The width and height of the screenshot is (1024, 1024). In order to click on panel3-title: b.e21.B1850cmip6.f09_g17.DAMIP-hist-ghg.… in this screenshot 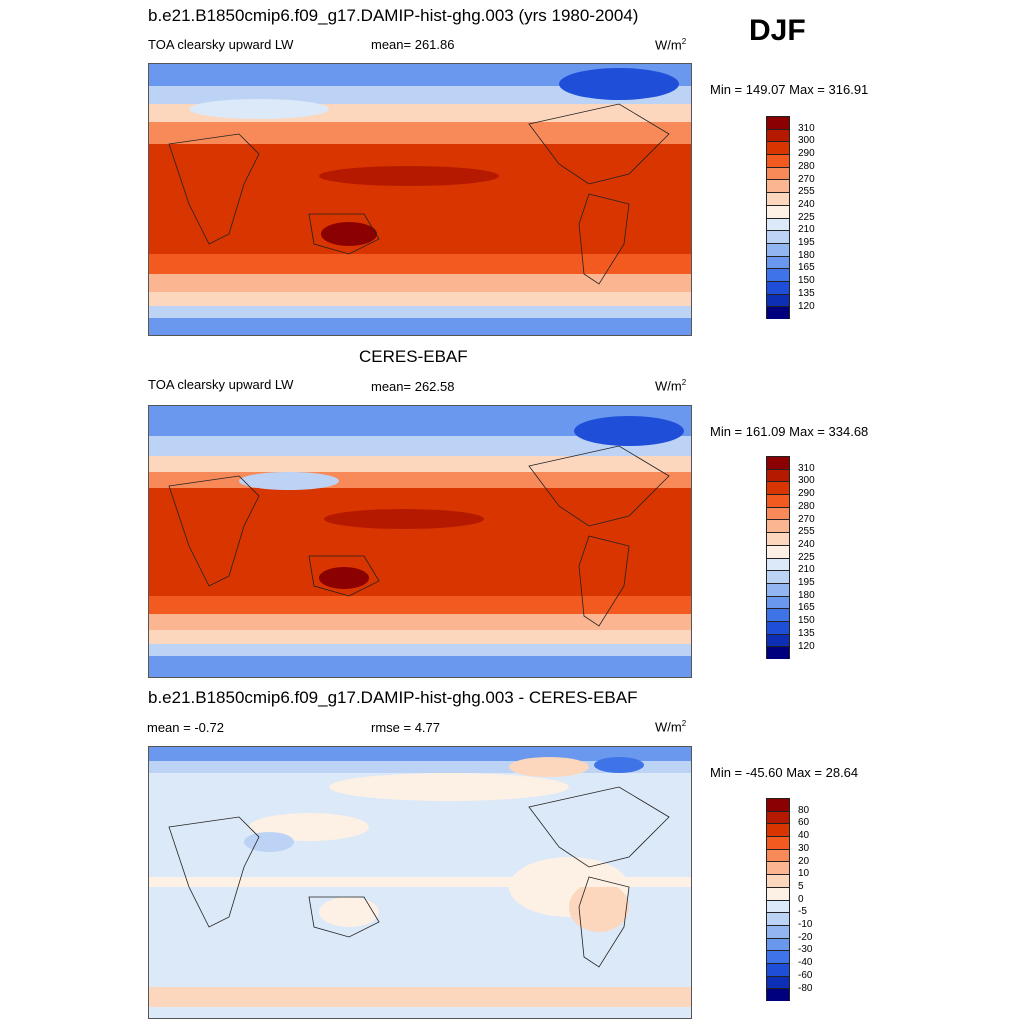, I will do `click(393, 697)`.